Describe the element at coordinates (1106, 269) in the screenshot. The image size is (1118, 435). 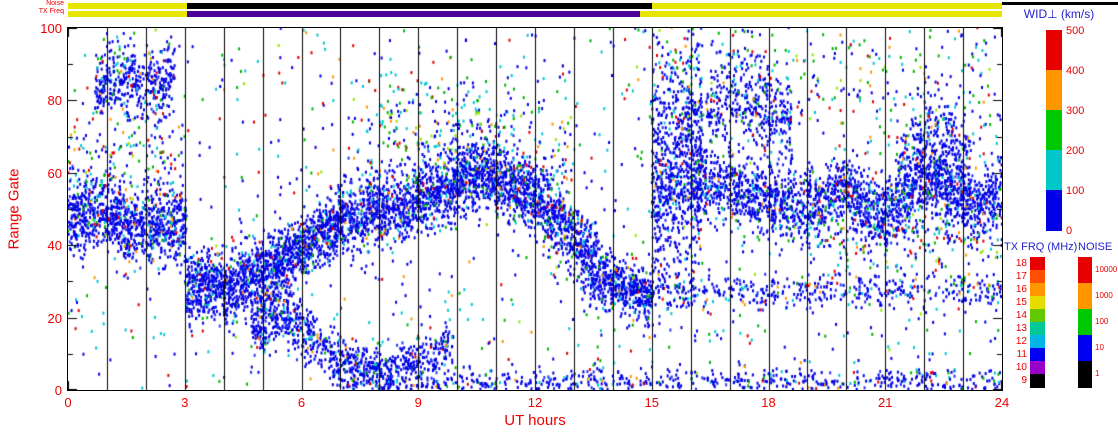
I see `noise-colorbar-label: 10000` at that location.